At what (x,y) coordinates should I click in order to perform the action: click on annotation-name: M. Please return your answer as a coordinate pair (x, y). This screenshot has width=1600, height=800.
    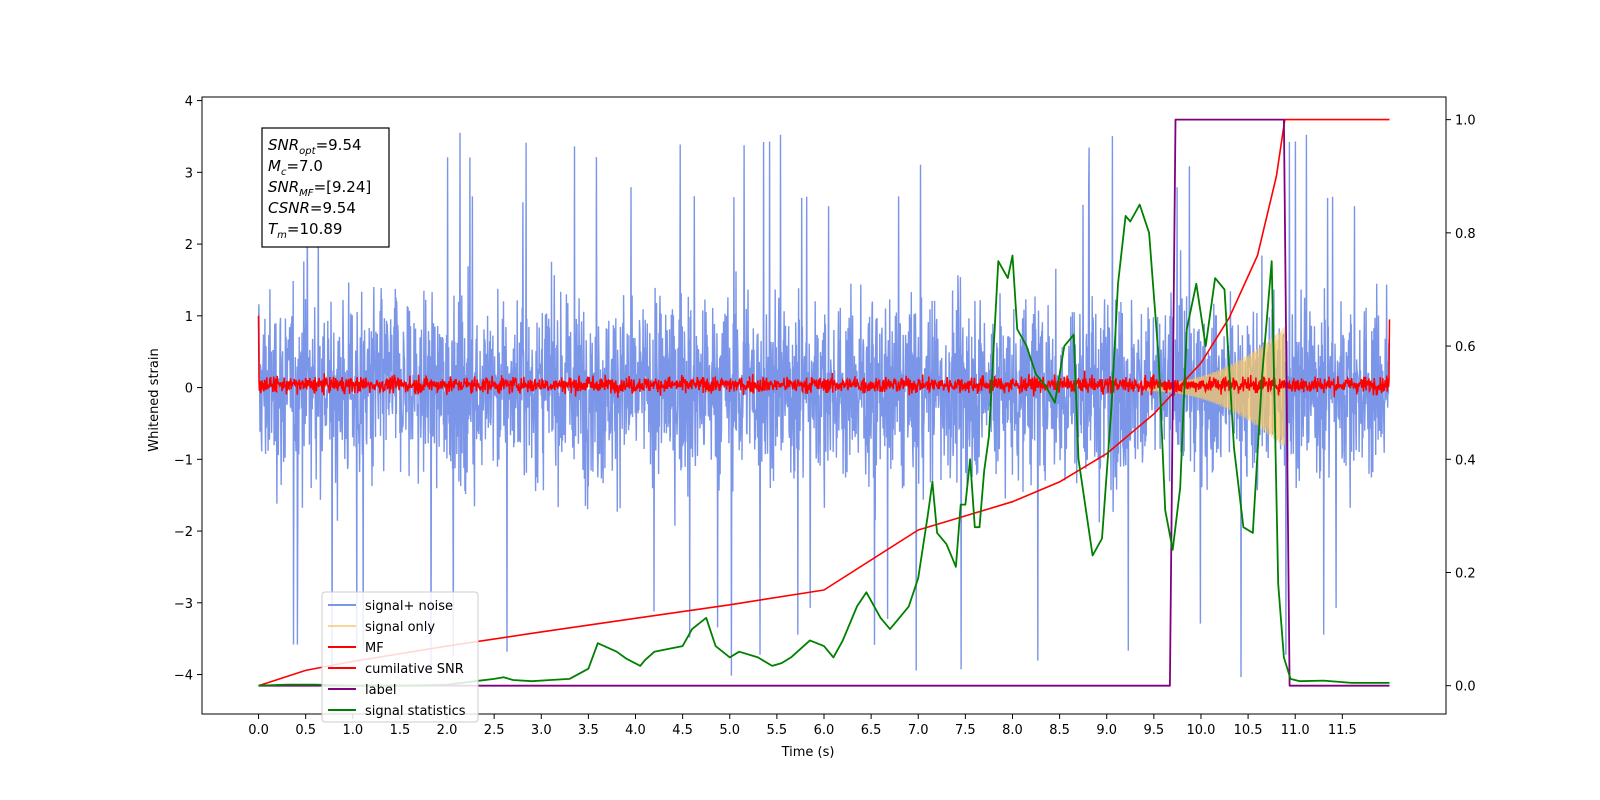
    Looking at the image, I should click on (274, 166).